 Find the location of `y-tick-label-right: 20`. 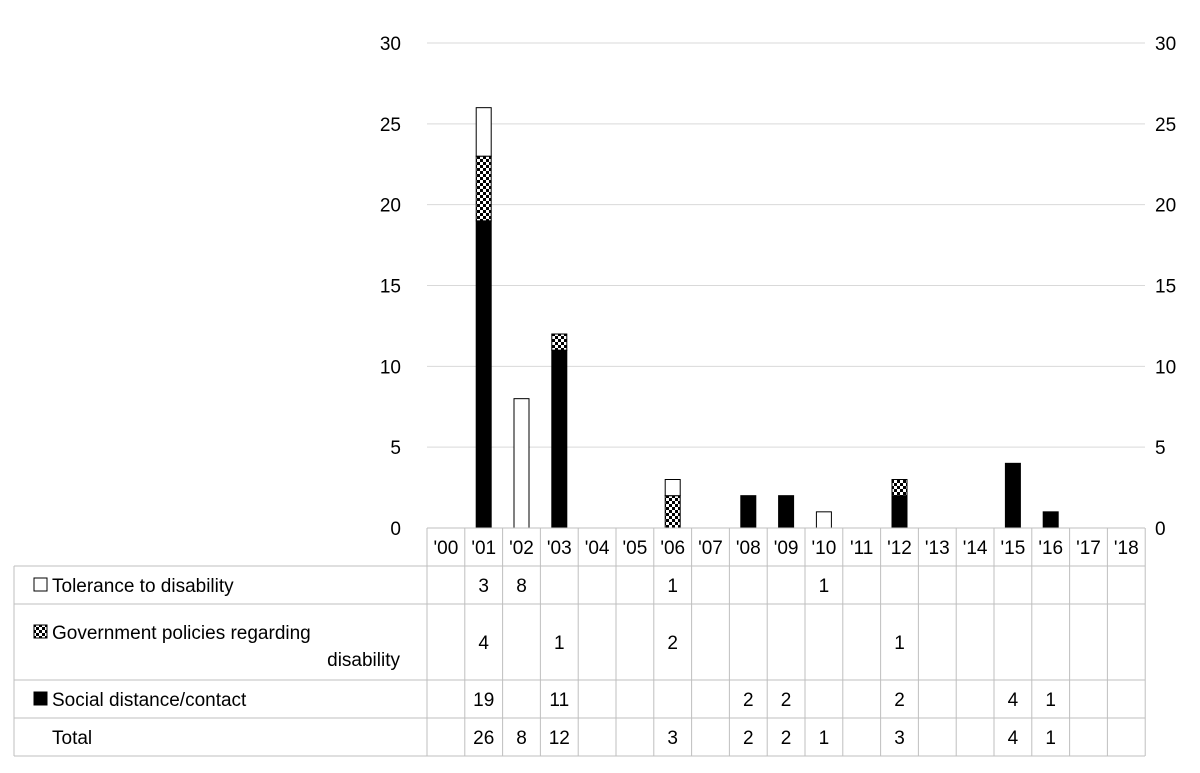

y-tick-label-right: 20 is located at coordinates (1165, 206).